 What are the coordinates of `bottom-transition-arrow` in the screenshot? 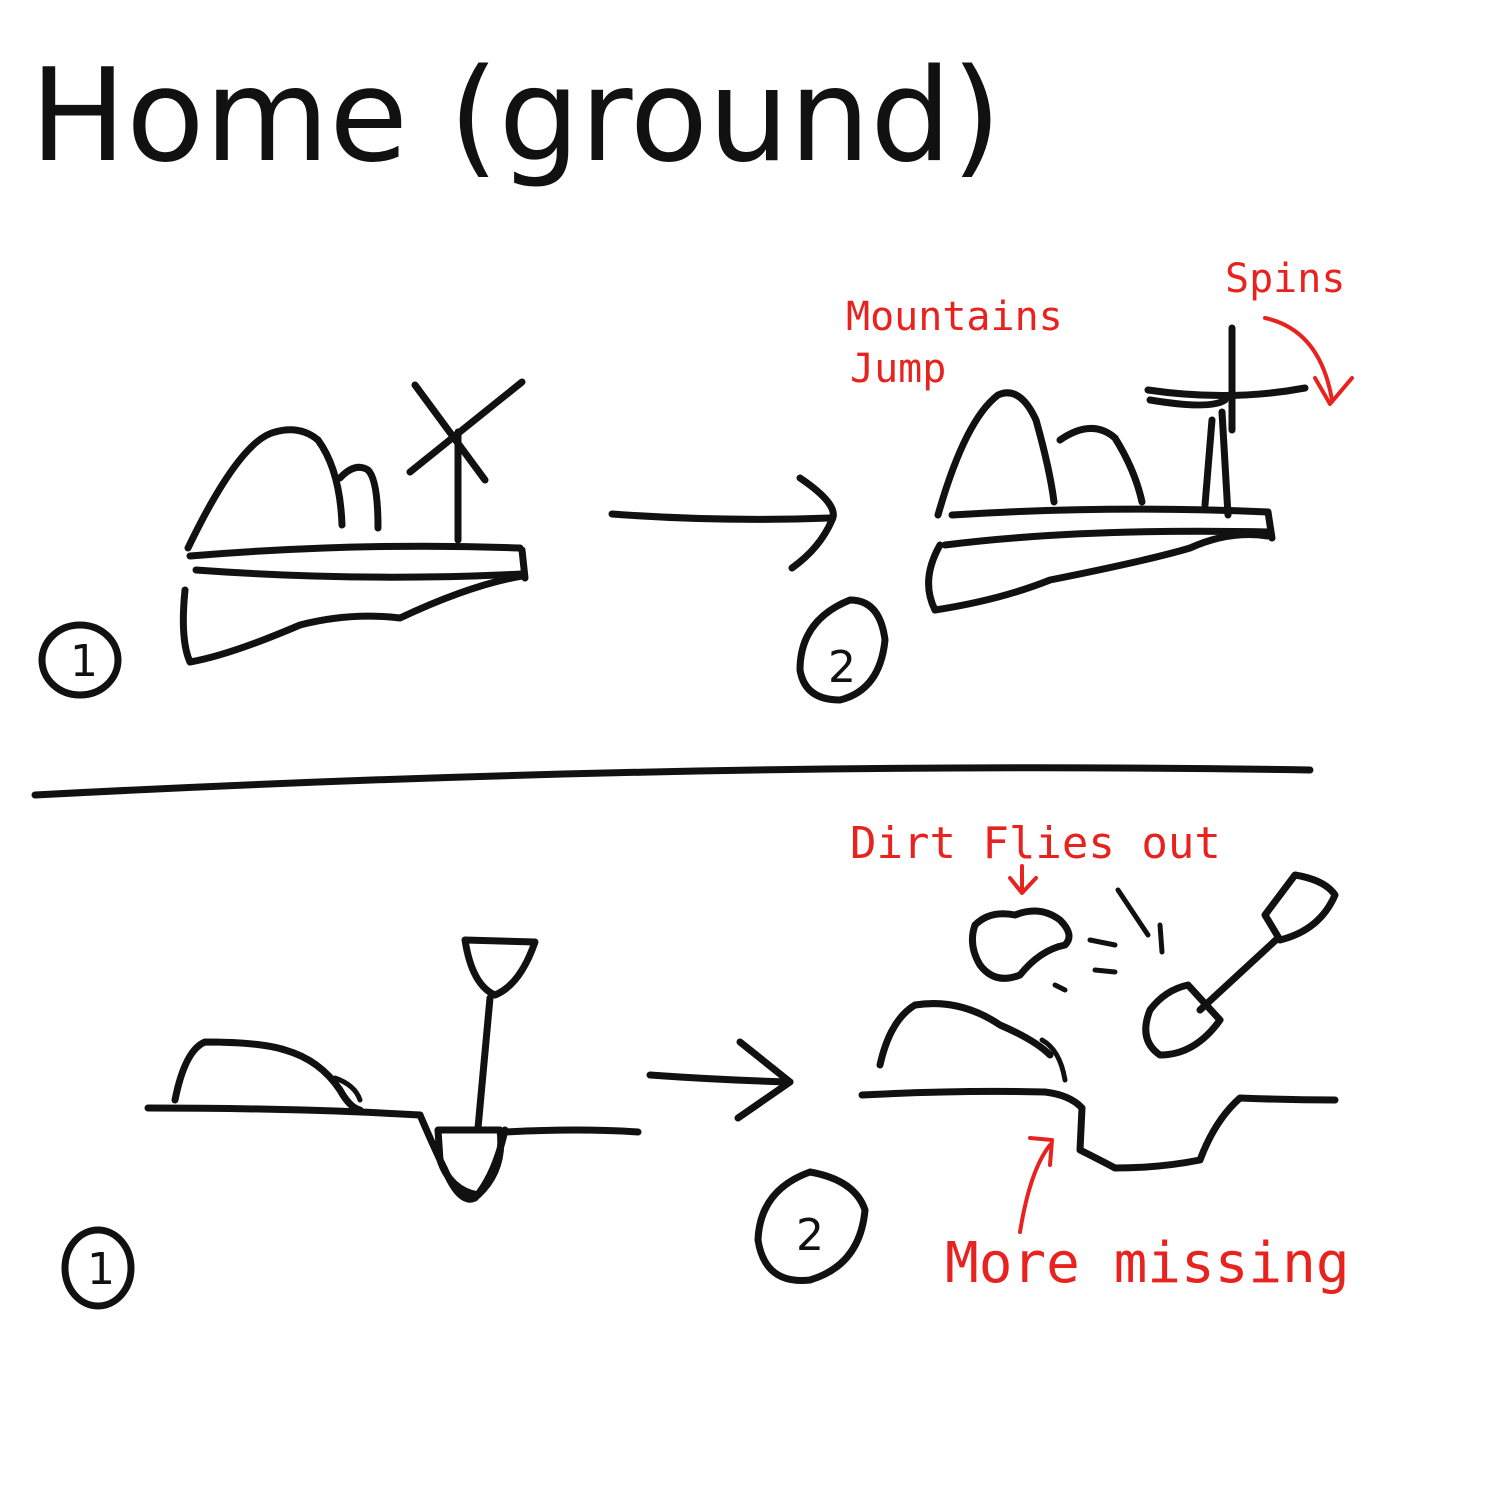 It's located at (720, 1080).